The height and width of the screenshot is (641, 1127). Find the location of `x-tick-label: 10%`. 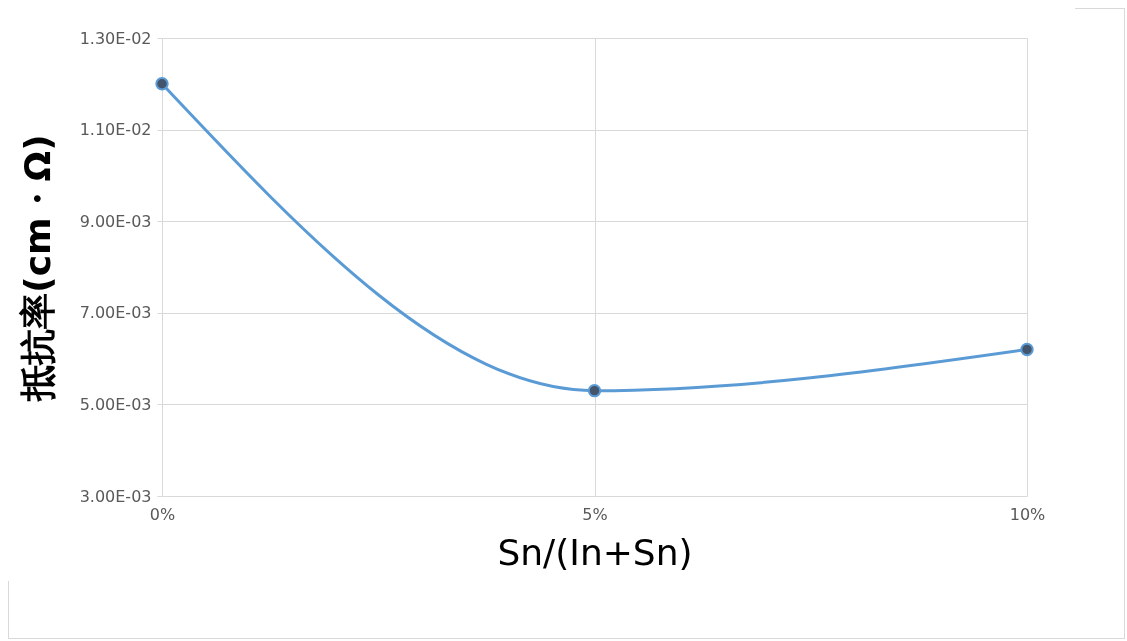

x-tick-label: 10% is located at coordinates (1027, 514).